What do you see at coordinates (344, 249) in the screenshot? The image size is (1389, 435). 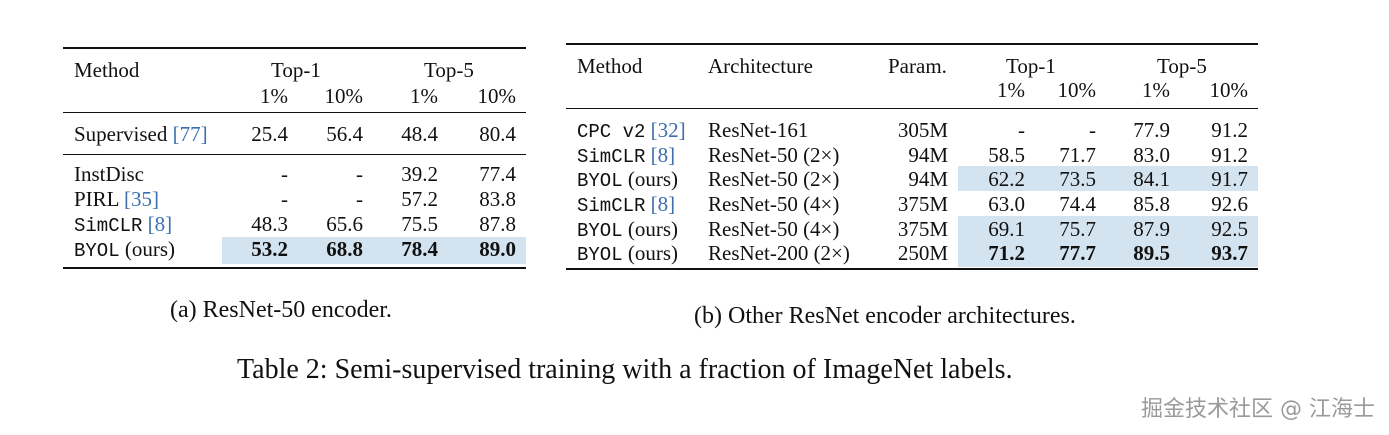 I see `value-cell: 68.8` at bounding box center [344, 249].